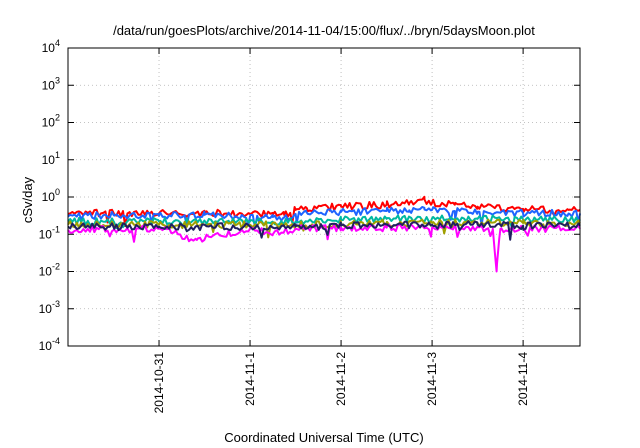  I want to click on y-tick-label: 10⁻¹, so click(49, 232).